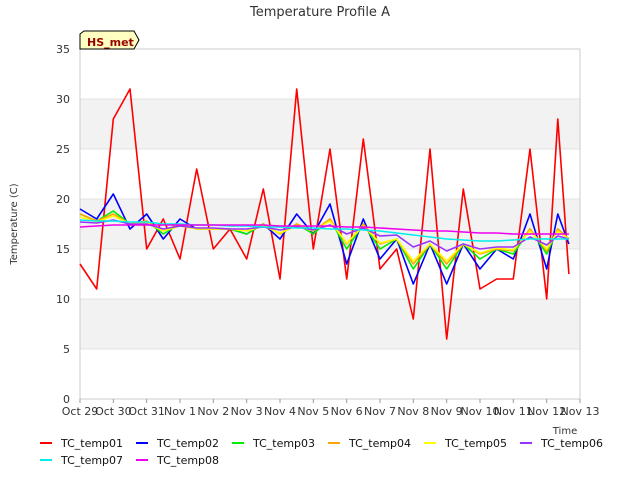 The height and width of the screenshot is (480, 640). I want to click on legend-label: TC_temp01, so click(91, 443).